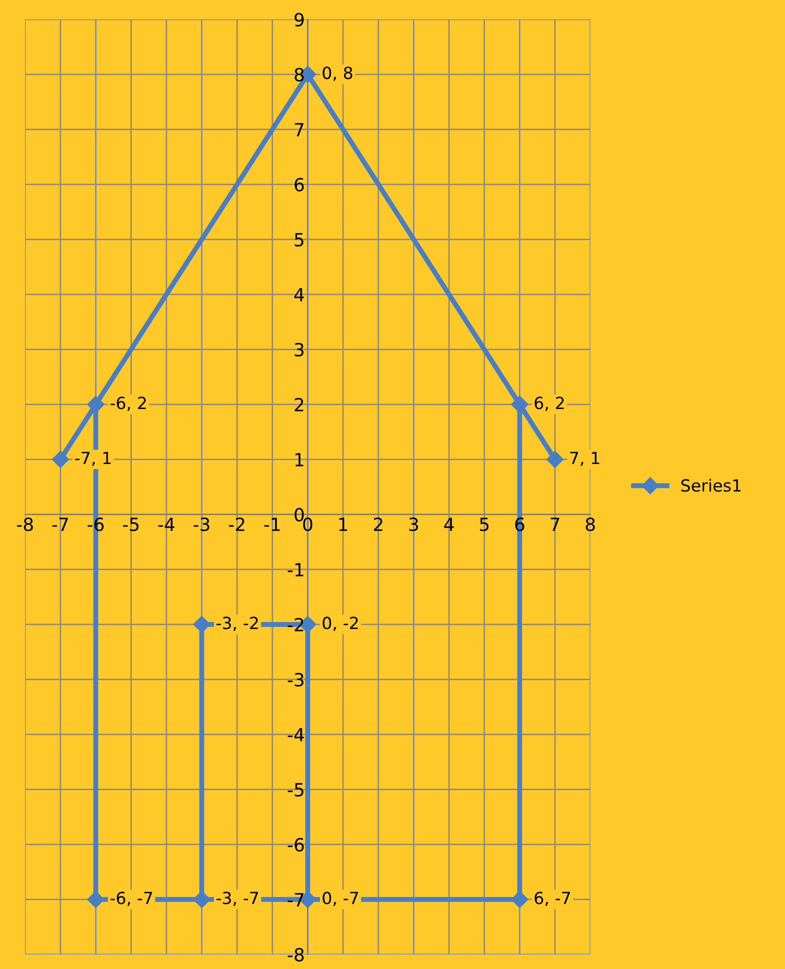 The height and width of the screenshot is (969, 785). I want to click on x-tick-label: 7, so click(555, 524).